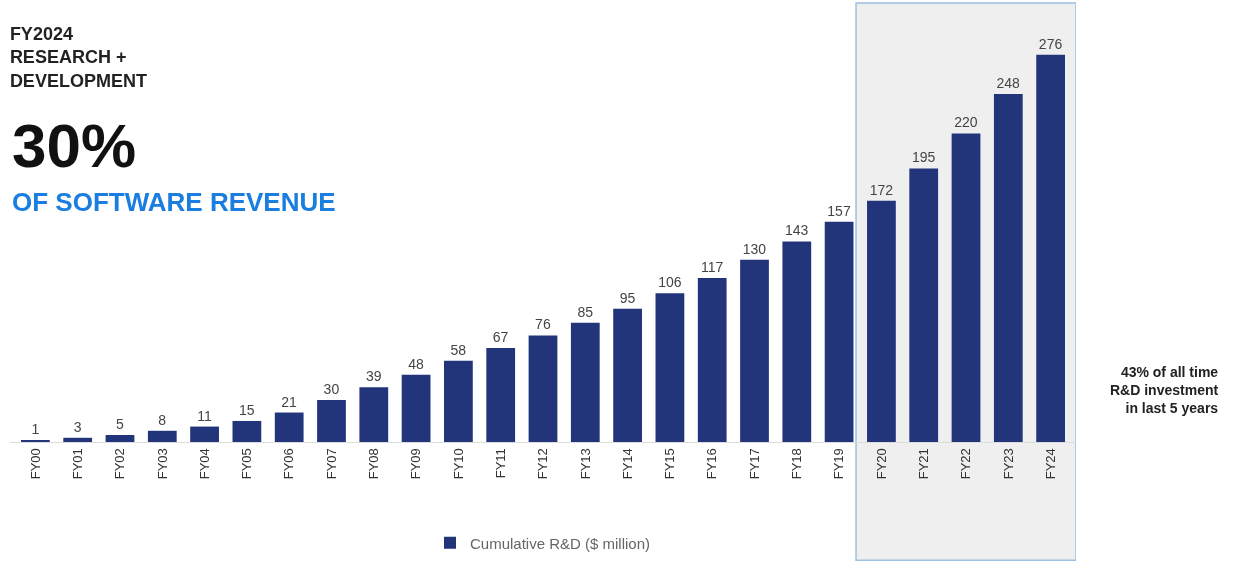  Describe the element at coordinates (881, 189) in the screenshot. I see `data-label: 172` at that location.